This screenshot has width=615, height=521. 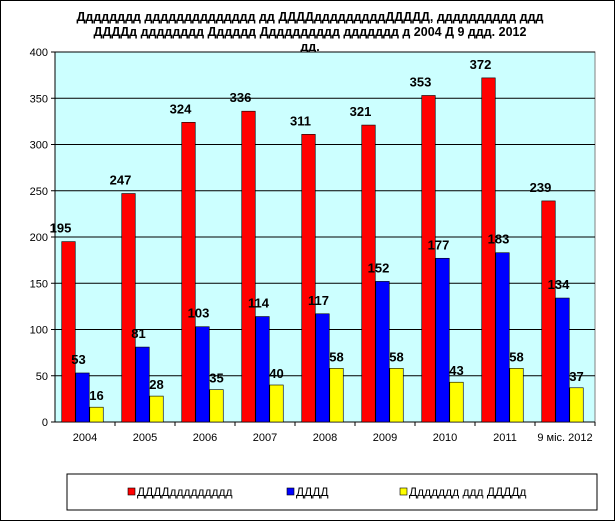 What do you see at coordinates (39, 192) in the screenshot?
I see `y-tick-label: 250` at bounding box center [39, 192].